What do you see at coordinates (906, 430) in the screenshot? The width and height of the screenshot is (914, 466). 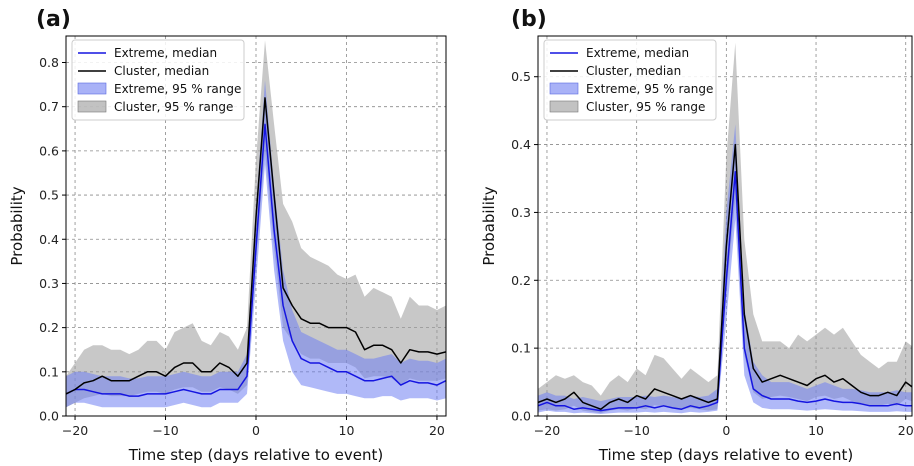 I see `panel-b-xtick-label-4: 20` at bounding box center [906, 430].